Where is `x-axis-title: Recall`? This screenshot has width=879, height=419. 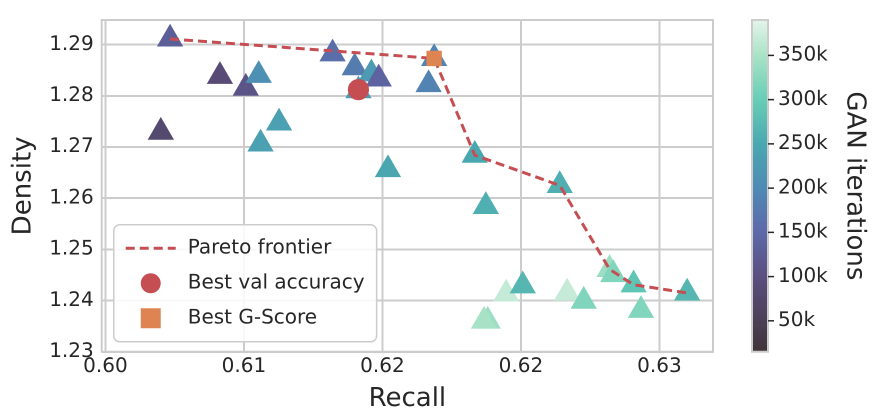 x-axis-title: Recall is located at coordinates (407, 398).